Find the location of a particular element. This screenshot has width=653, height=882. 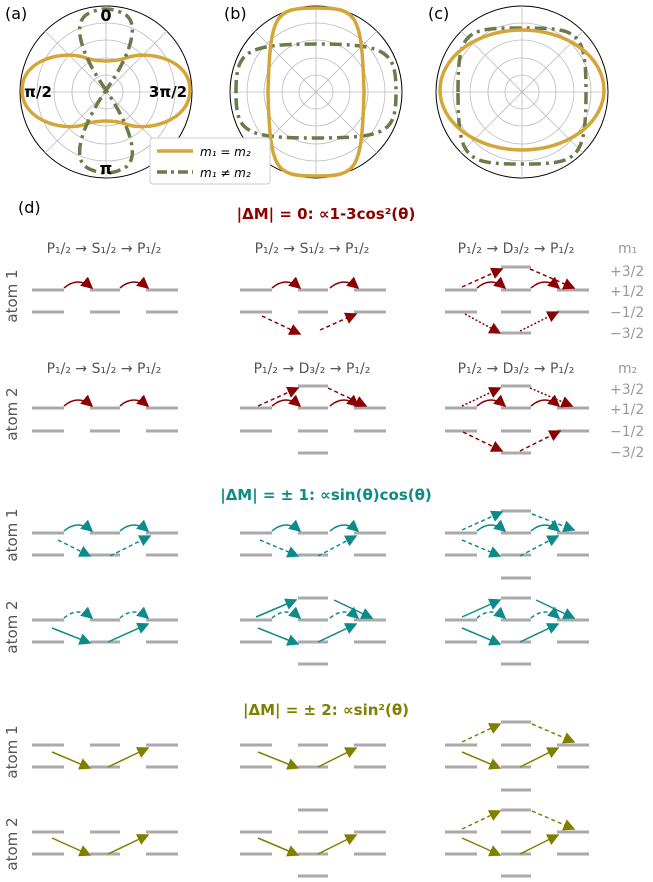

polar-panel-b is located at coordinates (316, 92).